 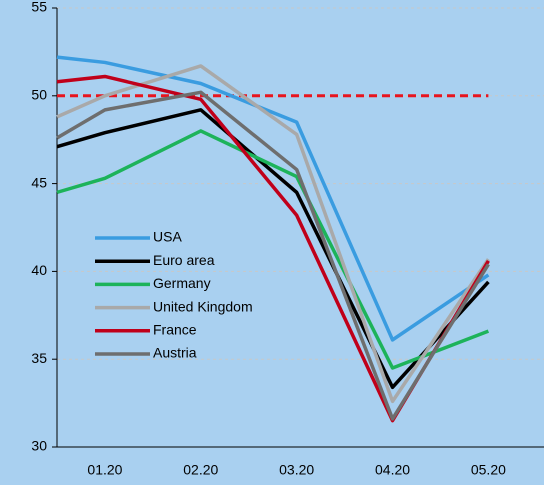 What do you see at coordinates (203, 306) in the screenshot?
I see `legend-label: United Kingdom` at bounding box center [203, 306].